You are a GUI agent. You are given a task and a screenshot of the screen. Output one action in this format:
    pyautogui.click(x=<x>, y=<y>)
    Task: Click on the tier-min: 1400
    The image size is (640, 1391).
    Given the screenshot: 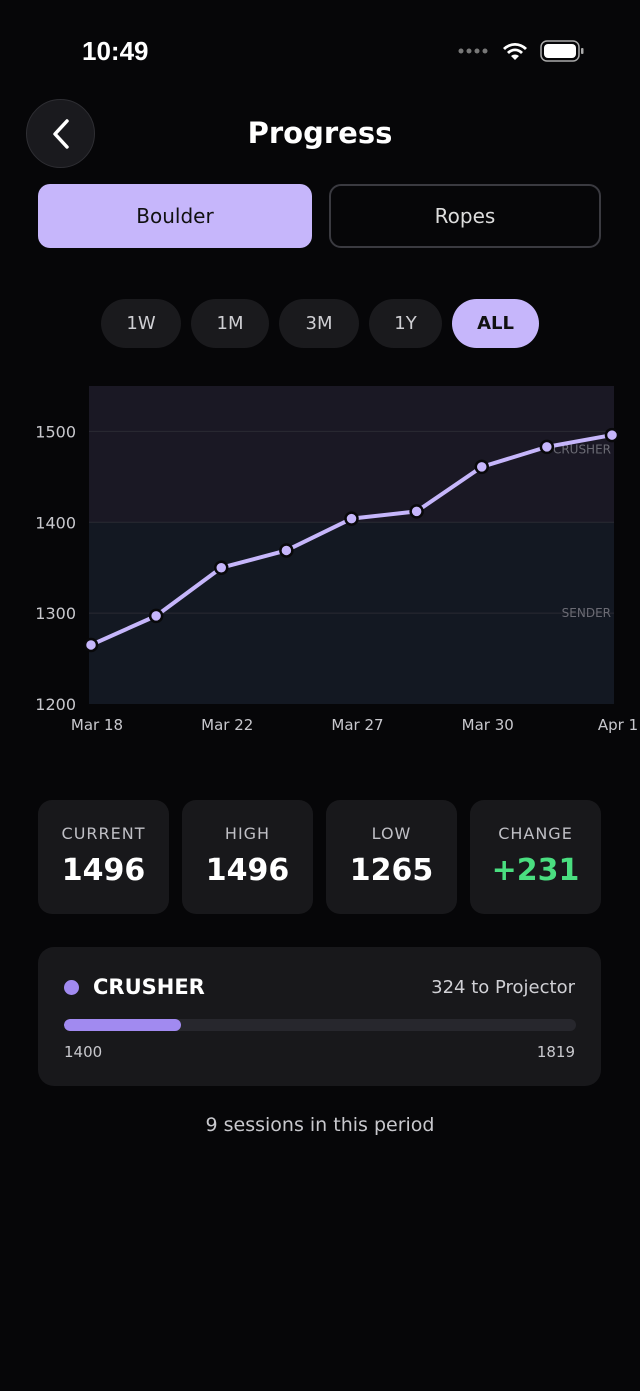 What is the action you would take?
    pyautogui.click(x=83, y=1052)
    